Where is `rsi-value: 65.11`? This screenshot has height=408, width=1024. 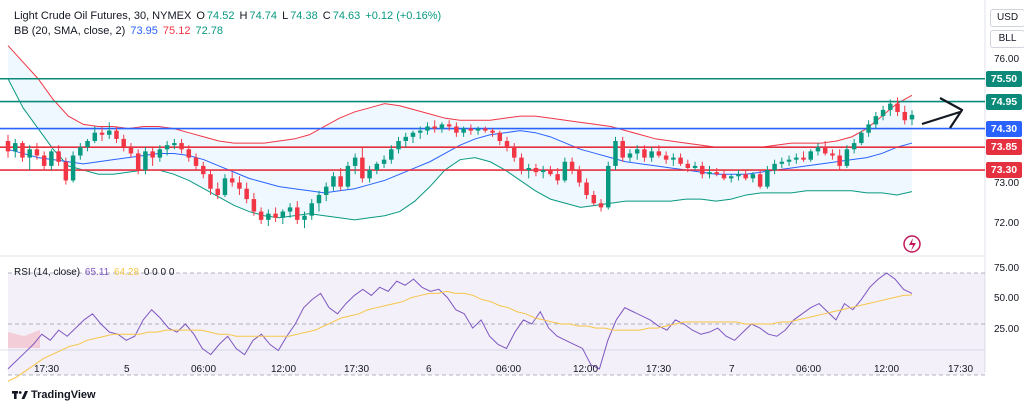
rsi-value: 65.11 is located at coordinates (97, 272).